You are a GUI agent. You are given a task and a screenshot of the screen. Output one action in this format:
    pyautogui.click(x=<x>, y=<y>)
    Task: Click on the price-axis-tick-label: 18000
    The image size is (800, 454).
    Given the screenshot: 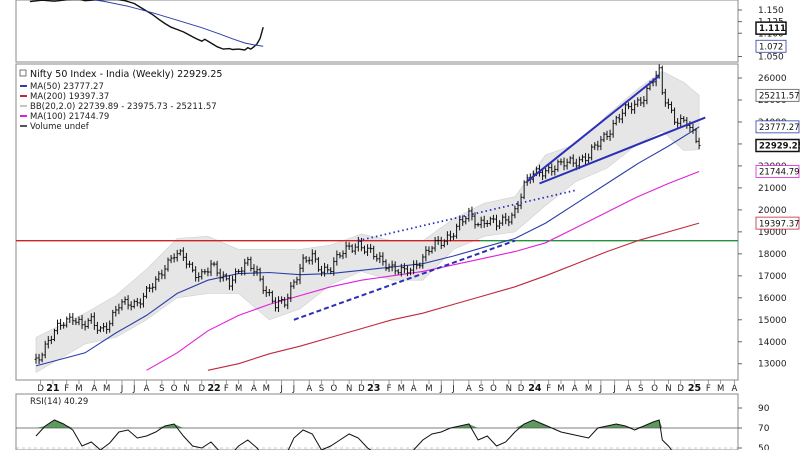 What is the action you would take?
    pyautogui.click(x=772, y=255)
    